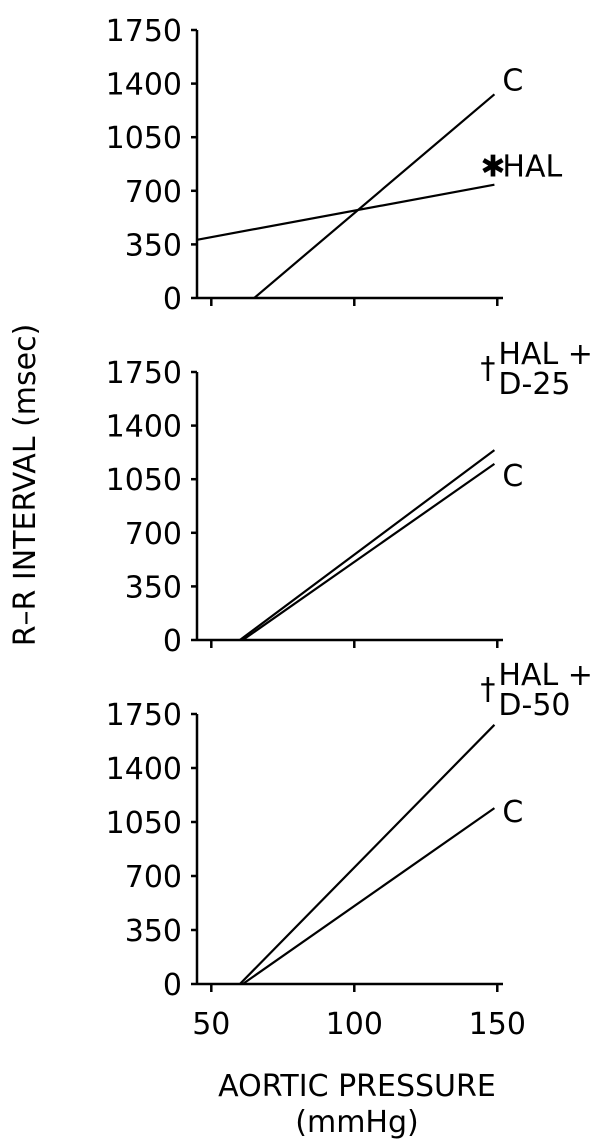 Image resolution: width=609 pixels, height=1142 pixels. Describe the element at coordinates (211, 1024) in the screenshot. I see `x-tick-label: 50` at that location.